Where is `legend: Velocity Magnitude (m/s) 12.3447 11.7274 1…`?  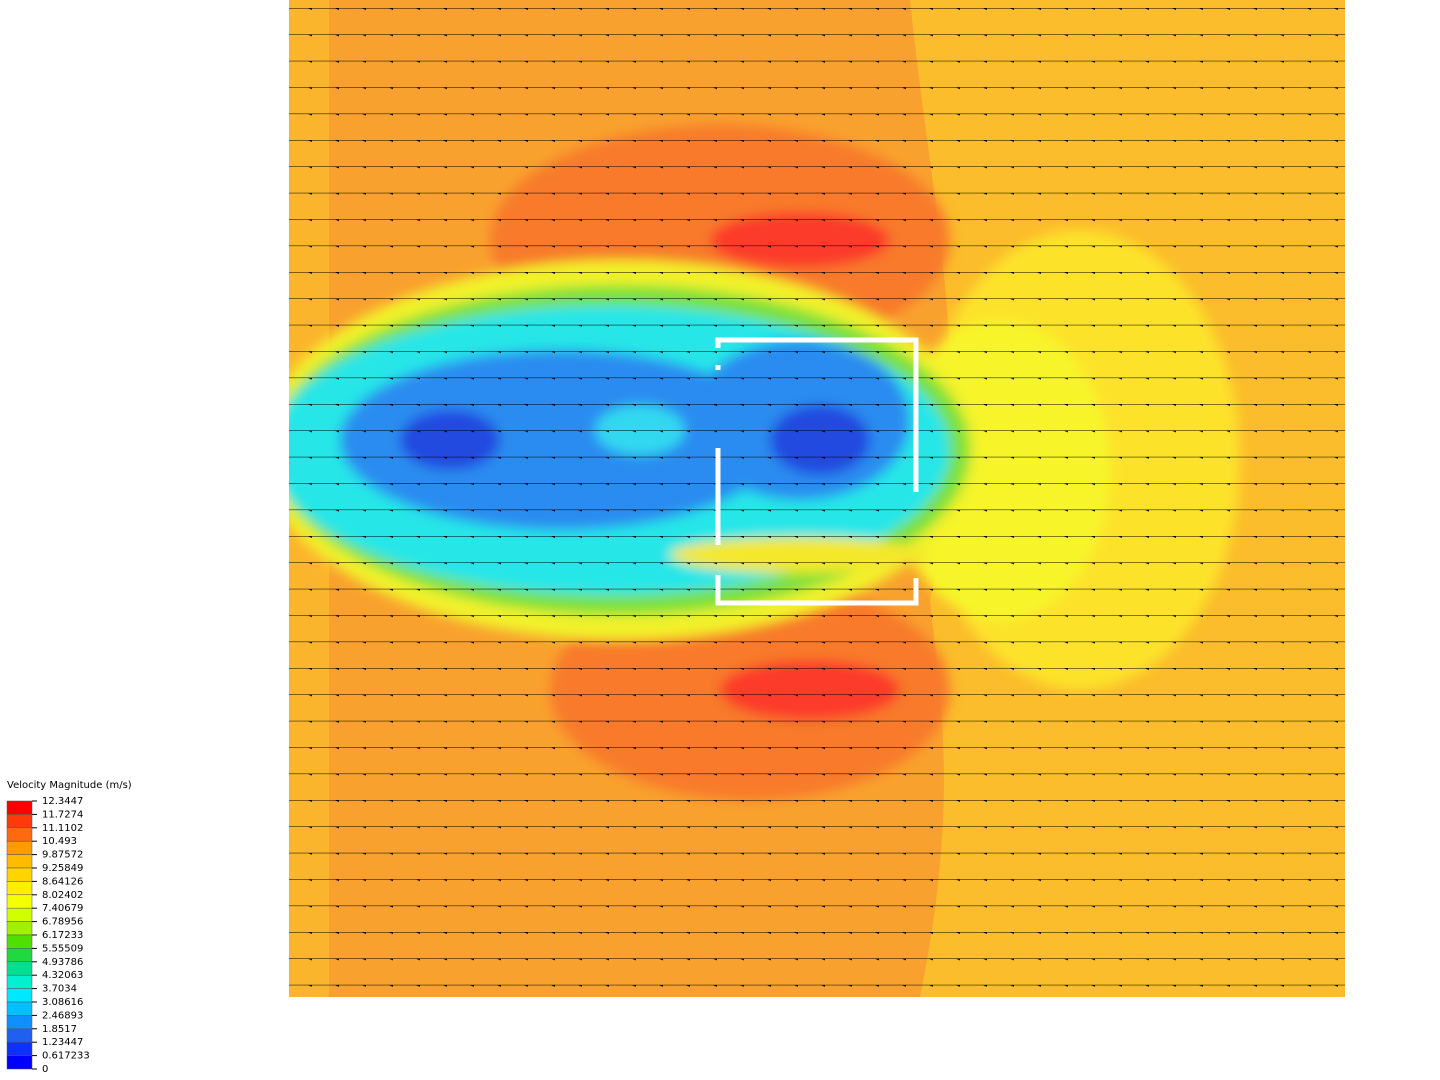 legend: Velocity Magnitude (m/s) 12.3447 11.7274 1… is located at coordinates (69, 927).